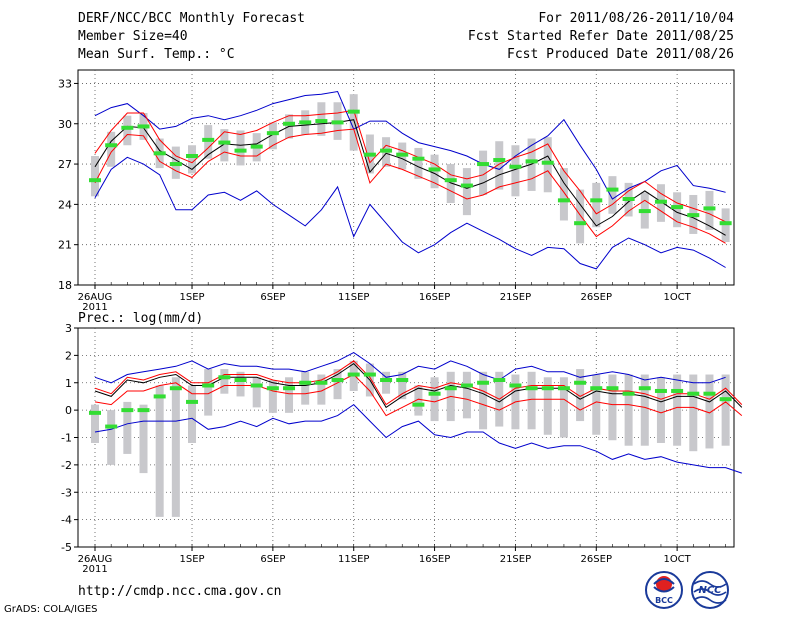  I want to click on variable-label: Mean Surf. Temp.: °C, so click(156, 54).